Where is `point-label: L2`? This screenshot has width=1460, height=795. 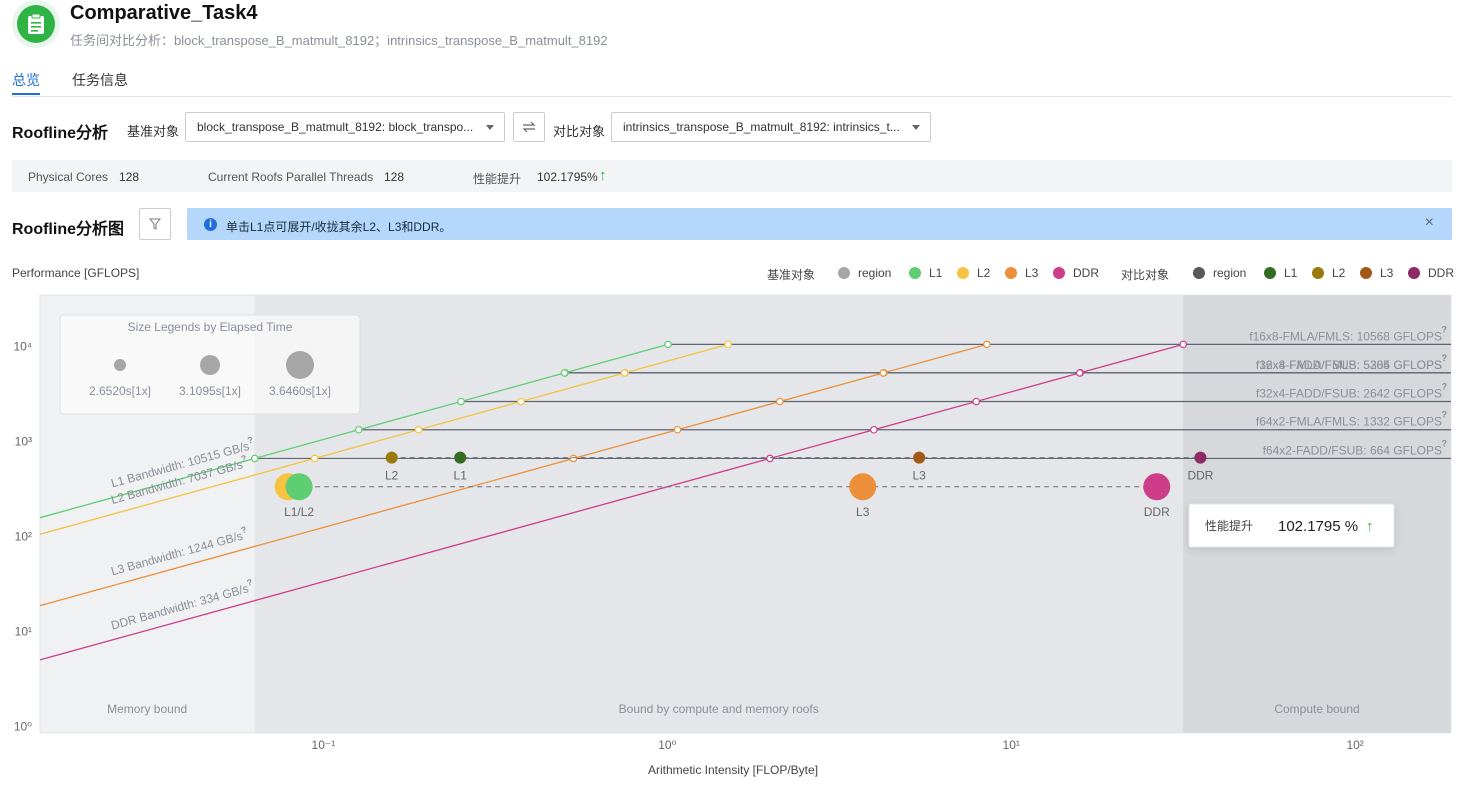 point-label: L2 is located at coordinates (392, 476).